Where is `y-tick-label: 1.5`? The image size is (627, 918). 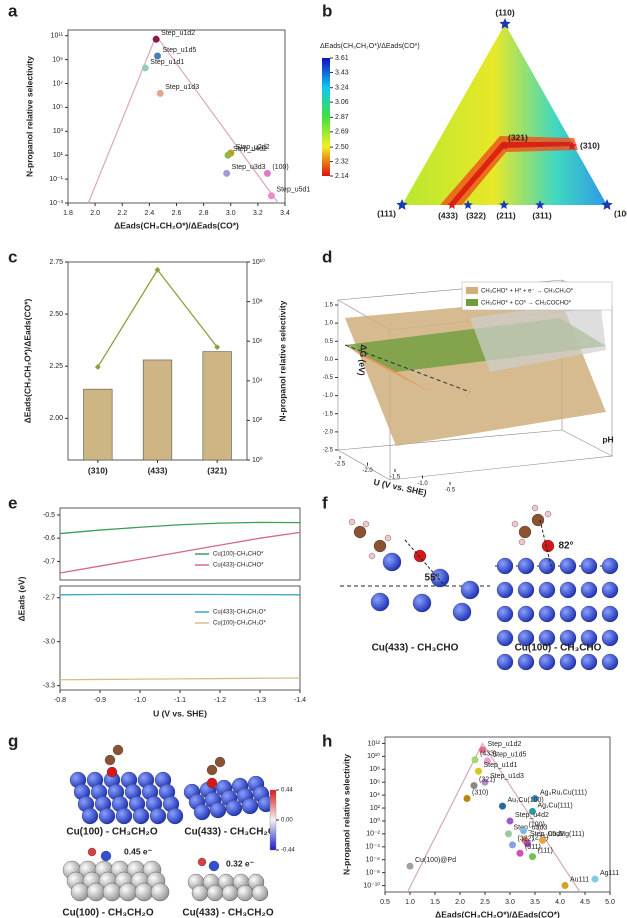 y-tick-label: 1.5 is located at coordinates (329, 306).